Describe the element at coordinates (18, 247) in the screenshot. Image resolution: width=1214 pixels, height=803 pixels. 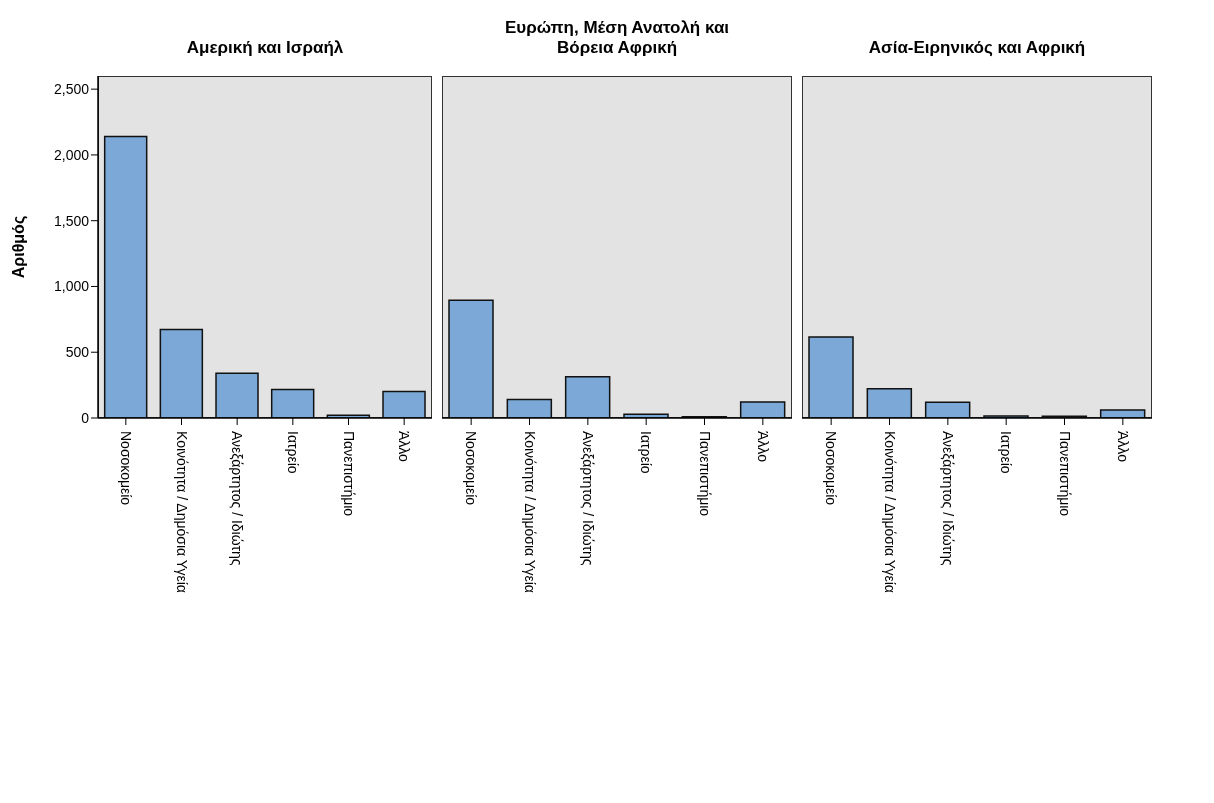
I see `y-axis-title: Αριθμός` at that location.